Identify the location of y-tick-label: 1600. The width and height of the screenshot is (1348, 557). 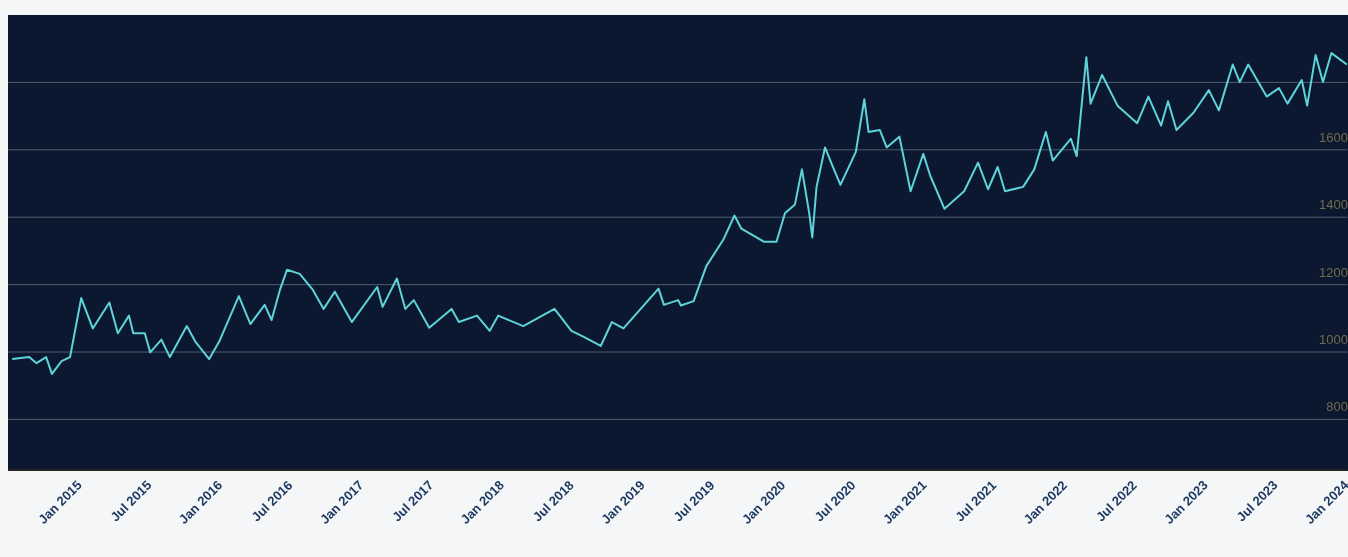
(1333, 137).